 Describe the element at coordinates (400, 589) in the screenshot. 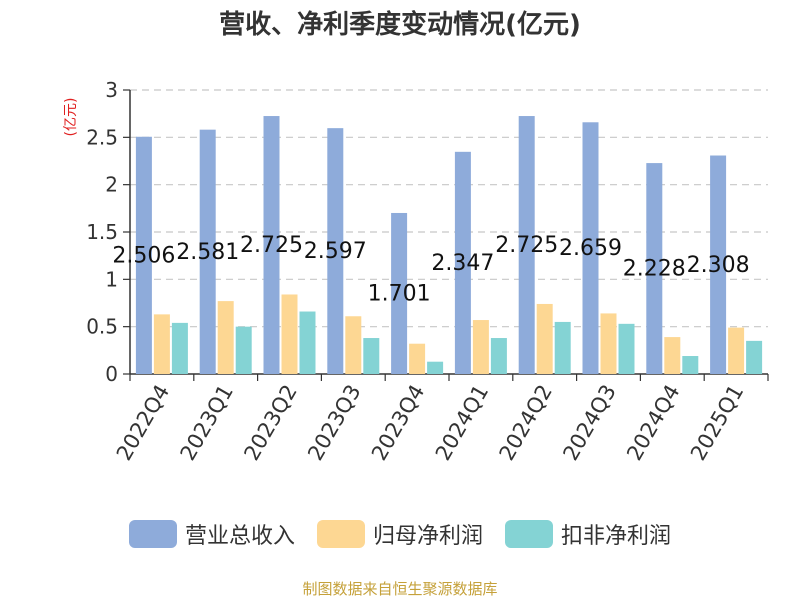

I see `source-note: 制图数据来自恒生聚源数据库` at that location.